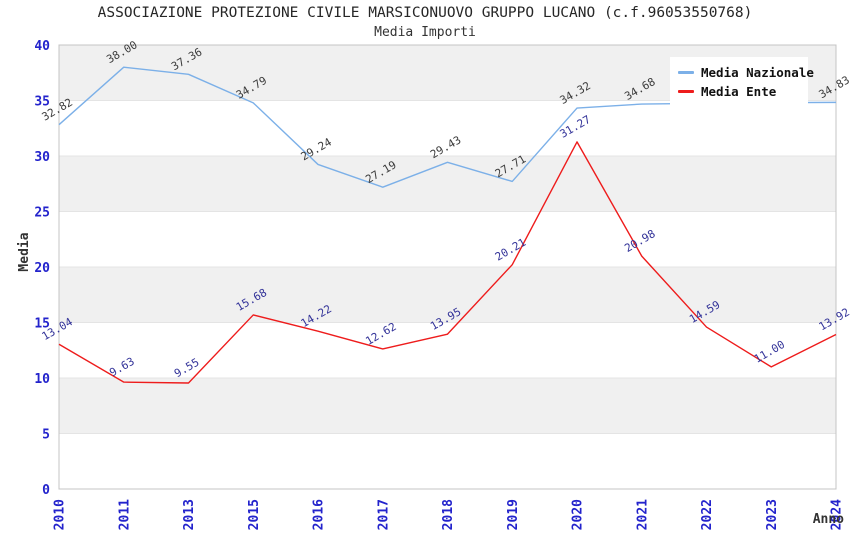  What do you see at coordinates (42, 268) in the screenshot?
I see `y-axis-tick-label: 20` at bounding box center [42, 268].